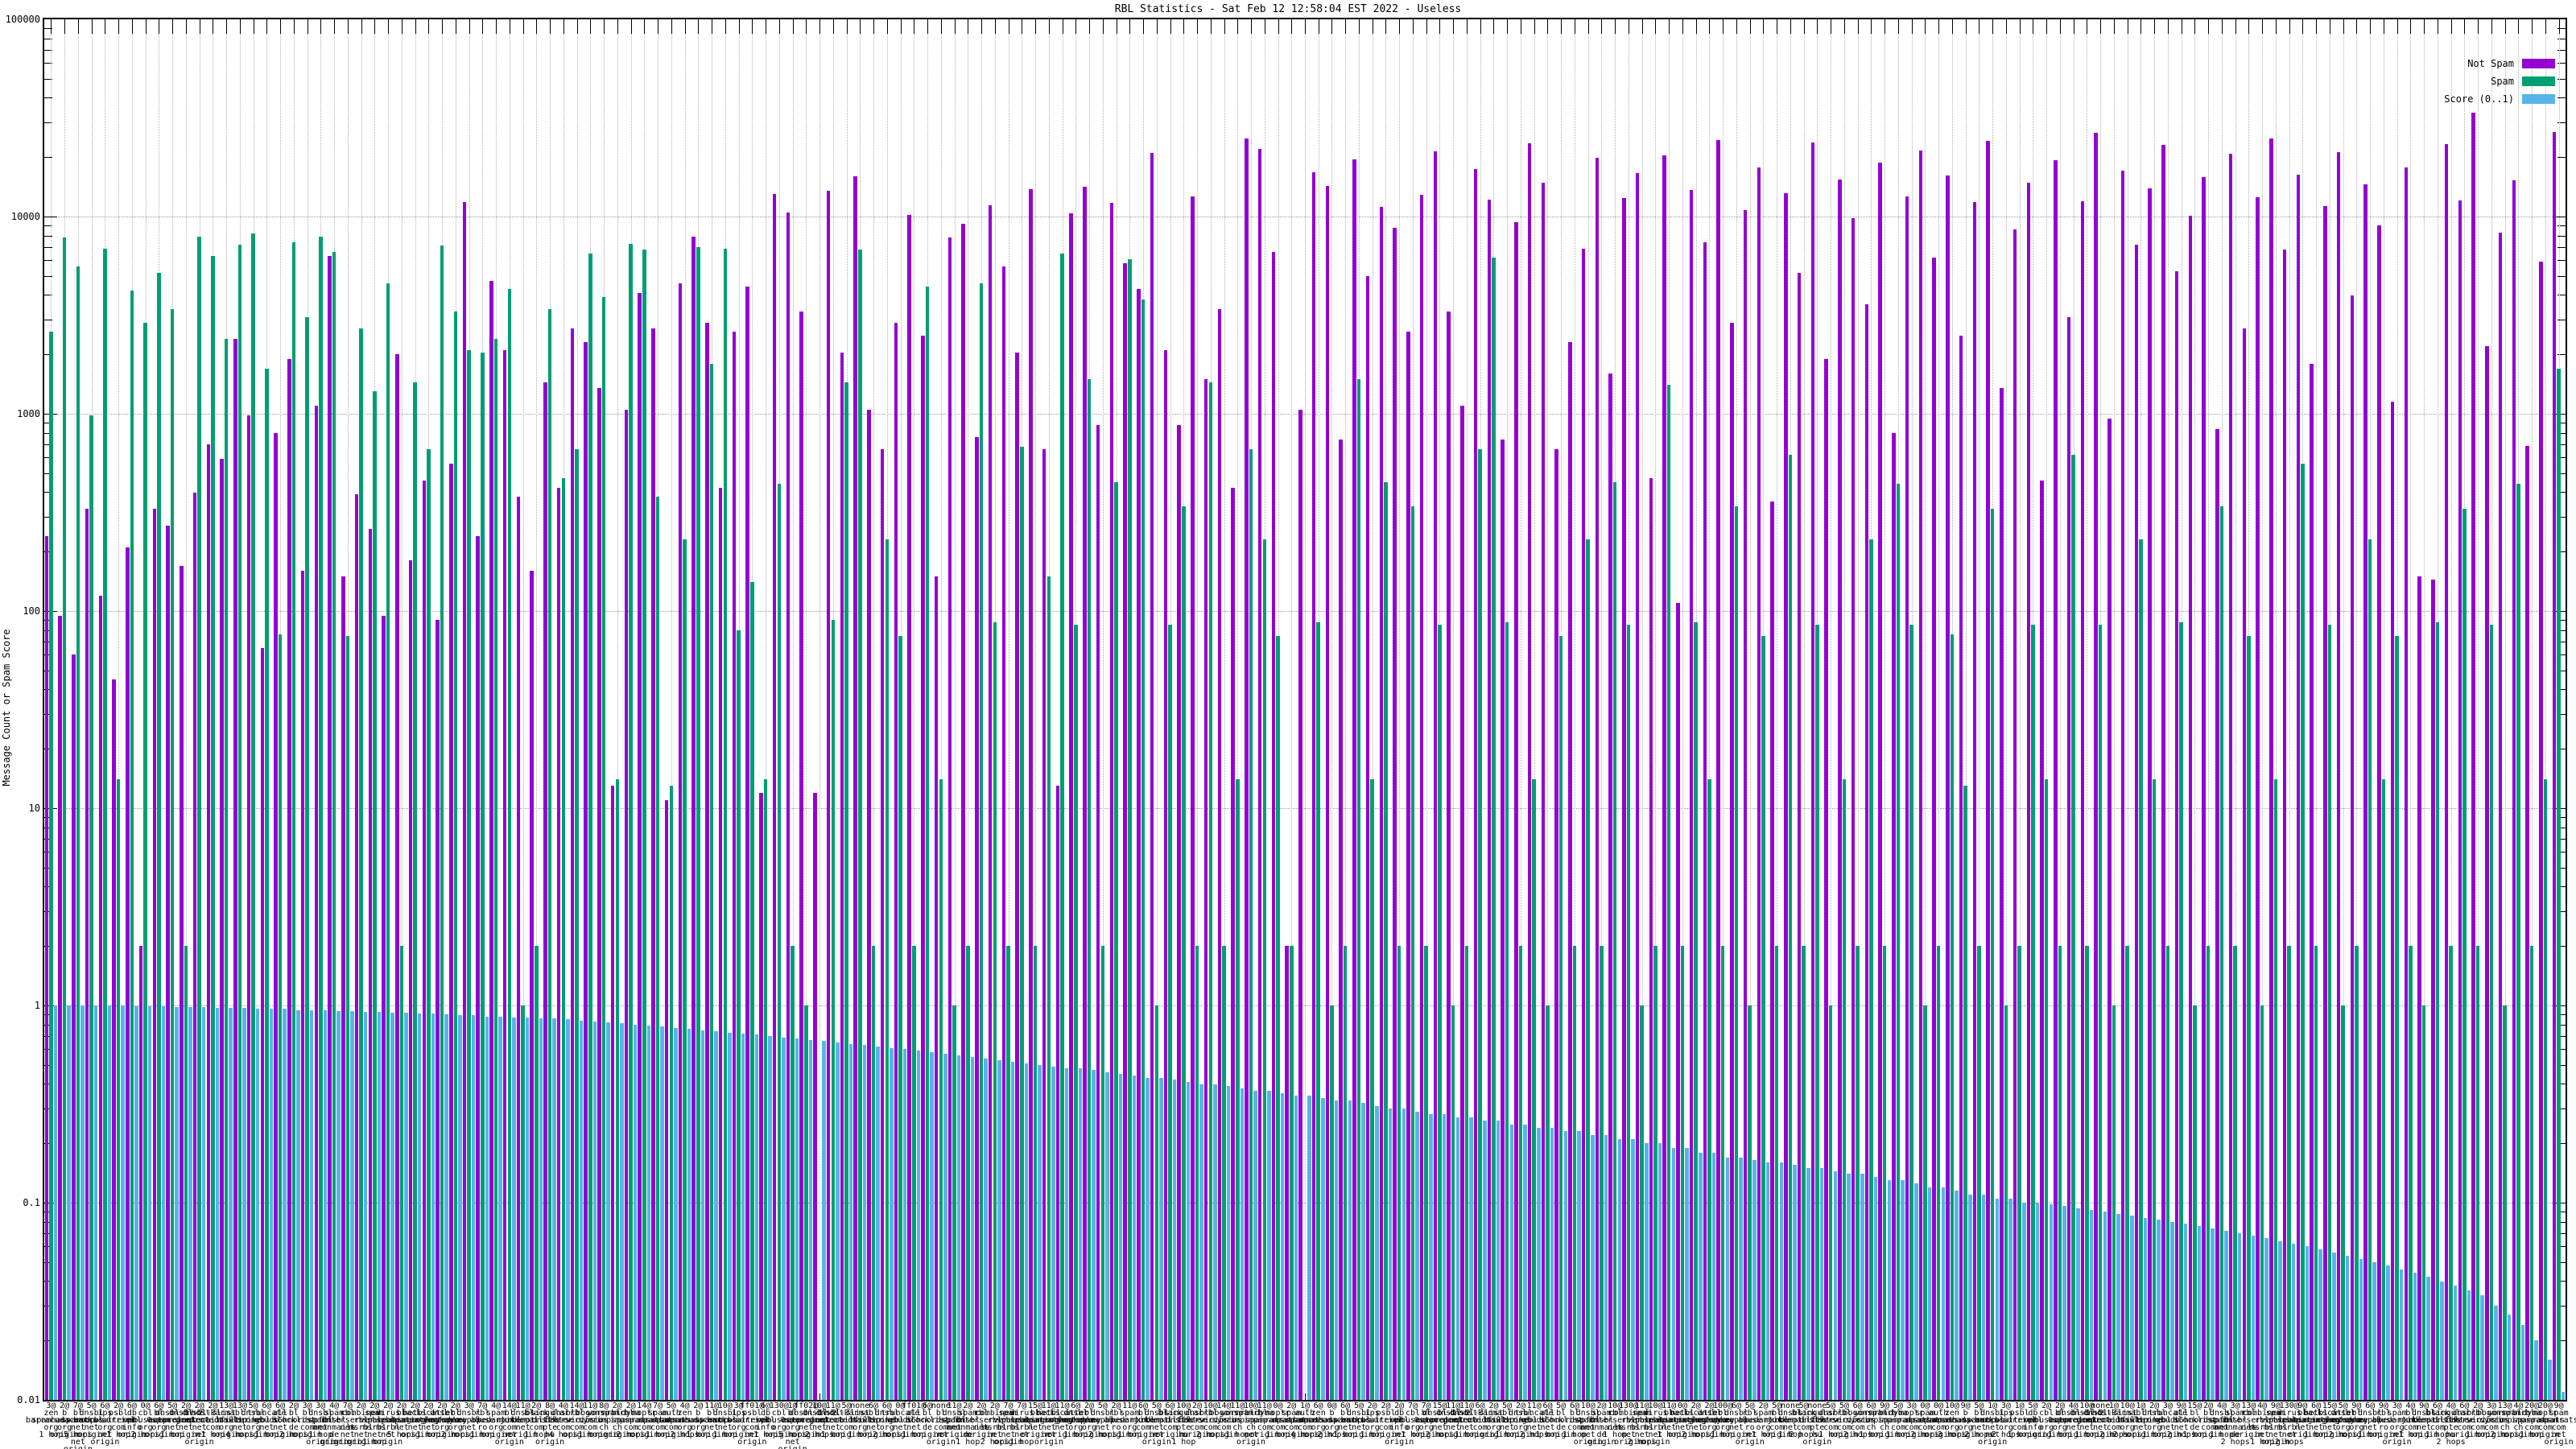 Image resolution: width=2576 pixels, height=1449 pixels. Describe the element at coordinates (1278, 1406) in the screenshot. I see `x-label-line: 0@` at that location.